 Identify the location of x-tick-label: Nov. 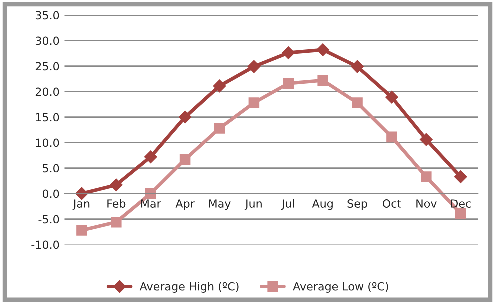
(426, 204).